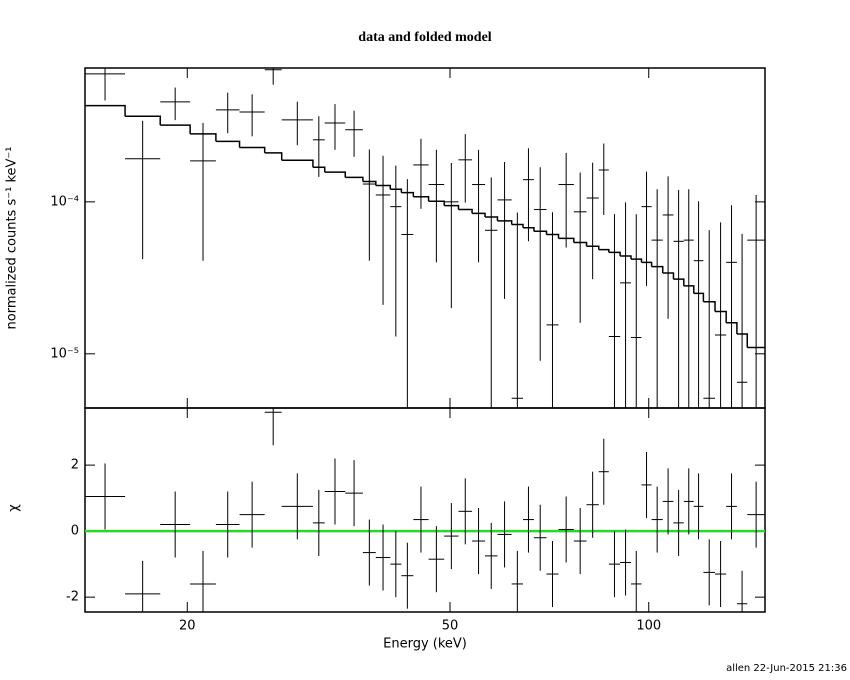  What do you see at coordinates (648, 626) in the screenshot?
I see `x-tick-label: 100` at bounding box center [648, 626].